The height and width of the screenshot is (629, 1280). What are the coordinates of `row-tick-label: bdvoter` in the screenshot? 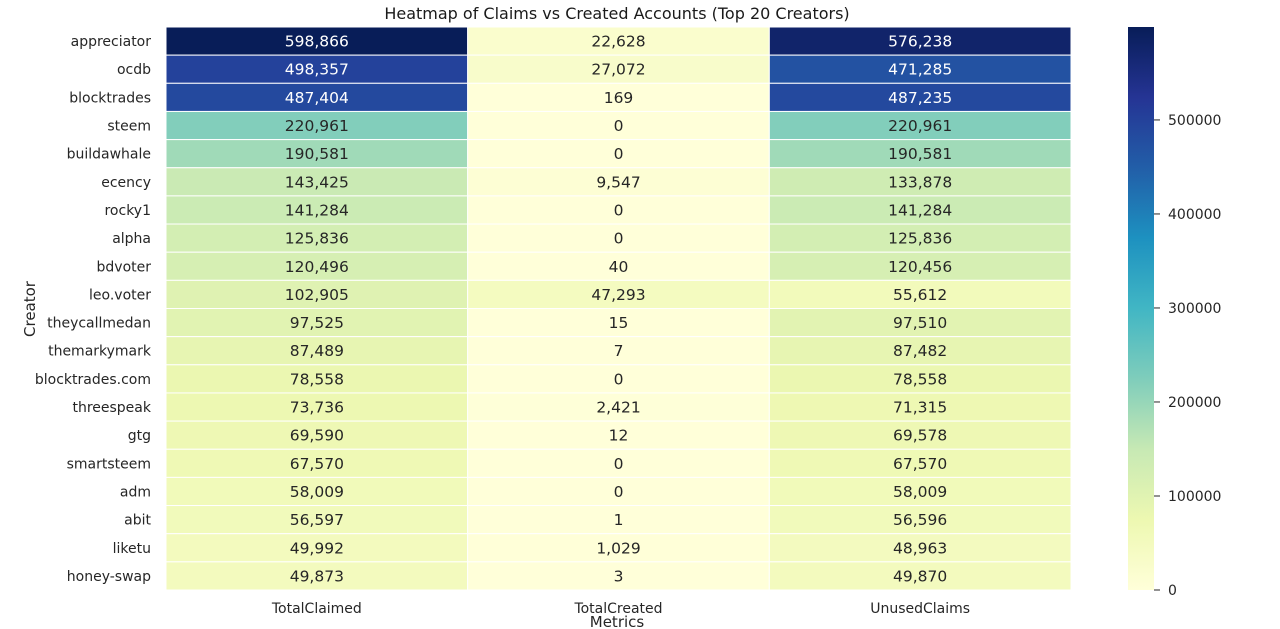 It's located at (124, 267).